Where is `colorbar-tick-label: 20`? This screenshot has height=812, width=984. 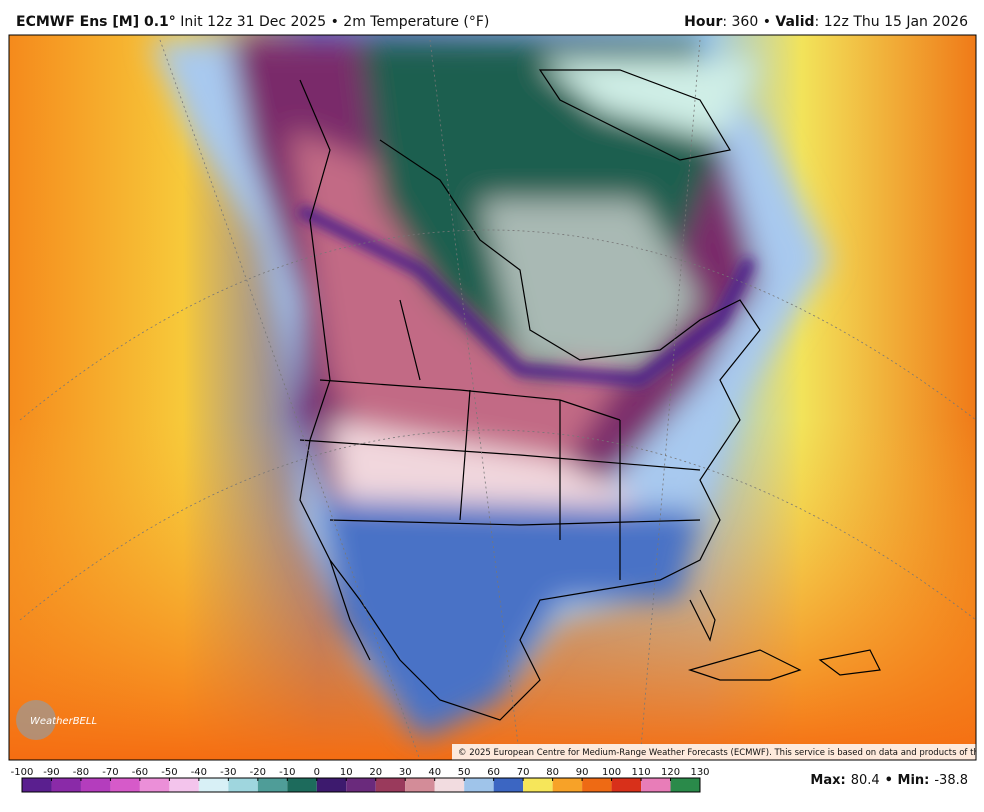 colorbar-tick-label: 20 is located at coordinates (375, 772).